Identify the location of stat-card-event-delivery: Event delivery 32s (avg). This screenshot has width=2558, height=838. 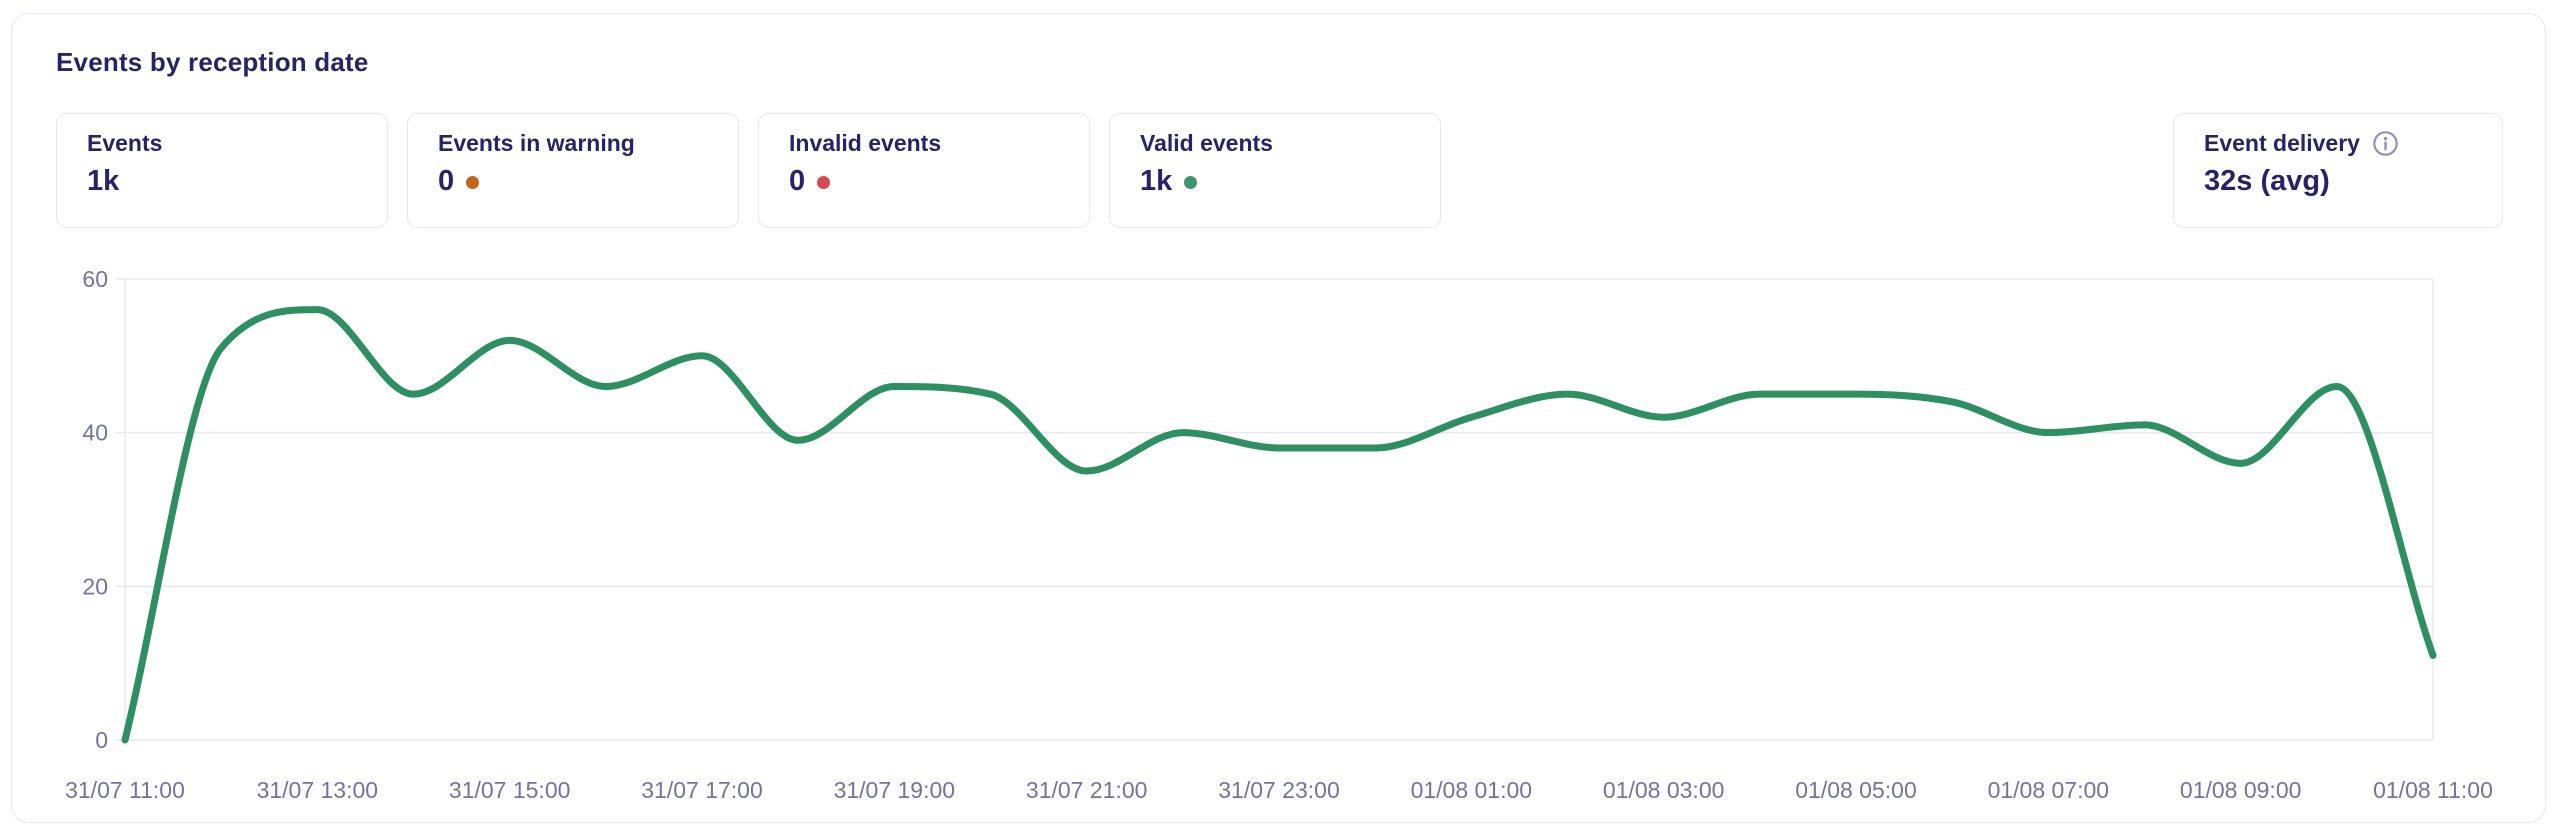
(2338, 170).